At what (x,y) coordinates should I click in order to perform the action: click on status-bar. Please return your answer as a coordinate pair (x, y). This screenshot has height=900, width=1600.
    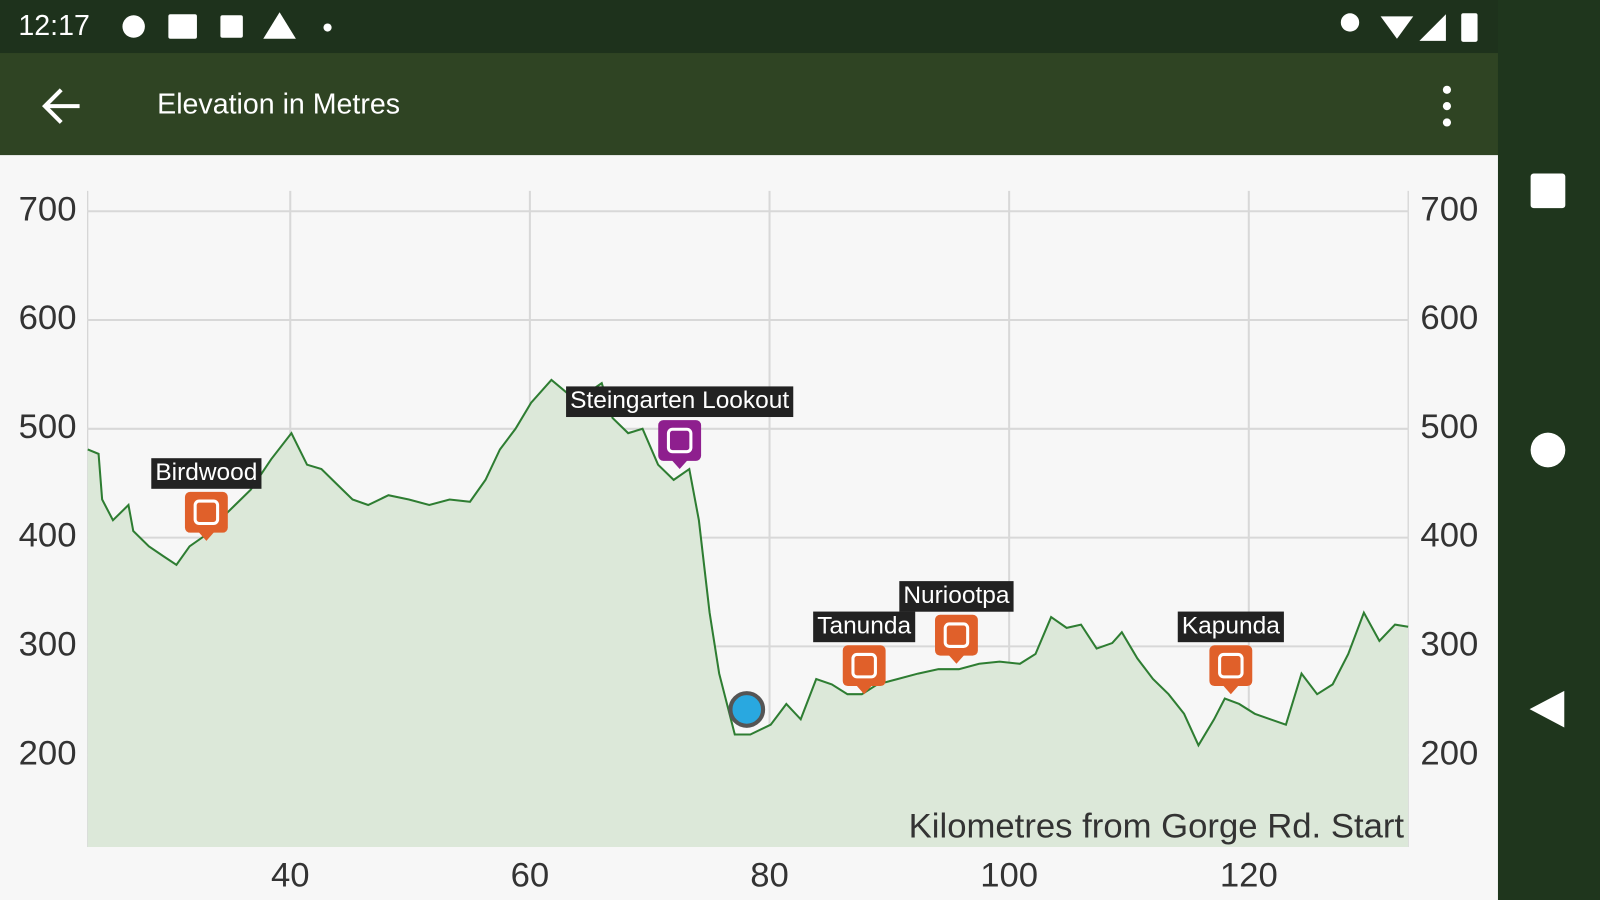
    Looking at the image, I should click on (749, 27).